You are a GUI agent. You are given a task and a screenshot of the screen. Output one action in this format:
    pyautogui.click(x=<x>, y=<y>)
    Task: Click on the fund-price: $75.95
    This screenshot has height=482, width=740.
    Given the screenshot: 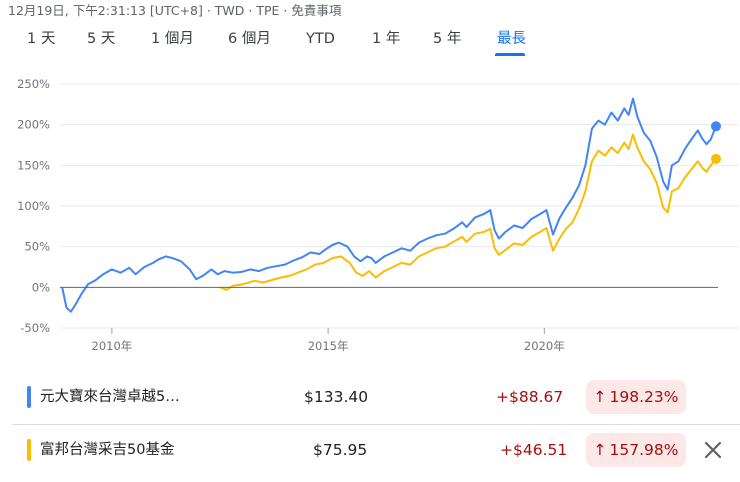 What is the action you would take?
    pyautogui.click(x=340, y=450)
    